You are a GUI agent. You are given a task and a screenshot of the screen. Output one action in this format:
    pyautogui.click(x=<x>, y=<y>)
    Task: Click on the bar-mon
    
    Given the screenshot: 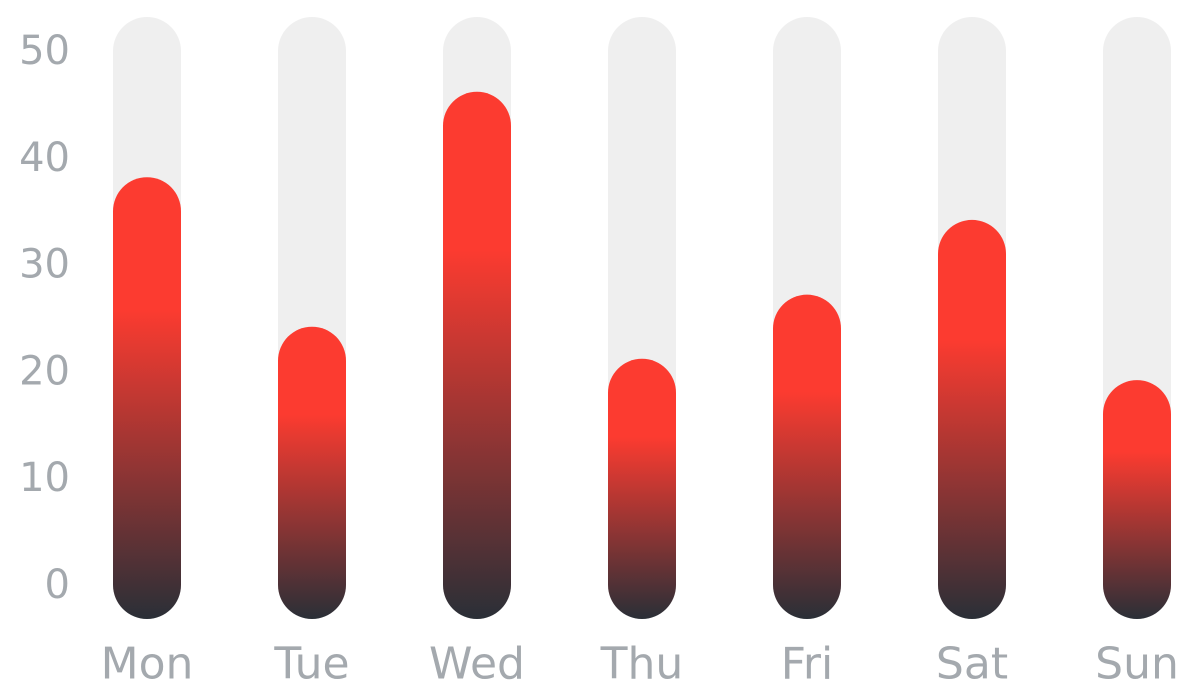 What is the action you would take?
    pyautogui.click(x=147, y=398)
    